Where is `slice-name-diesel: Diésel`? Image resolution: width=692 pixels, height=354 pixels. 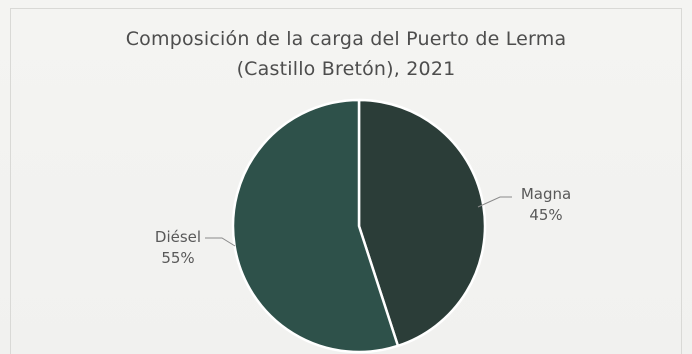 slice-name-diesel: Diésel is located at coordinates (178, 237).